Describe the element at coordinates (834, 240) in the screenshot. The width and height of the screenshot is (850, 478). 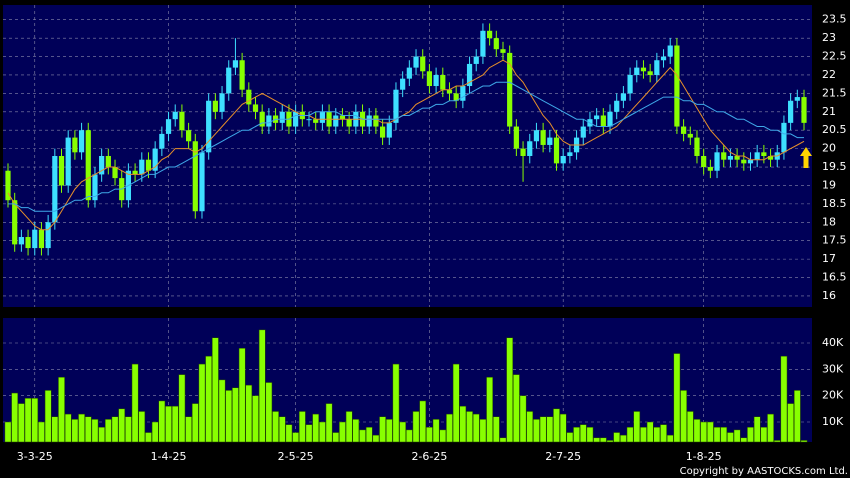
I see `y-tick-label: 17.5` at that location.